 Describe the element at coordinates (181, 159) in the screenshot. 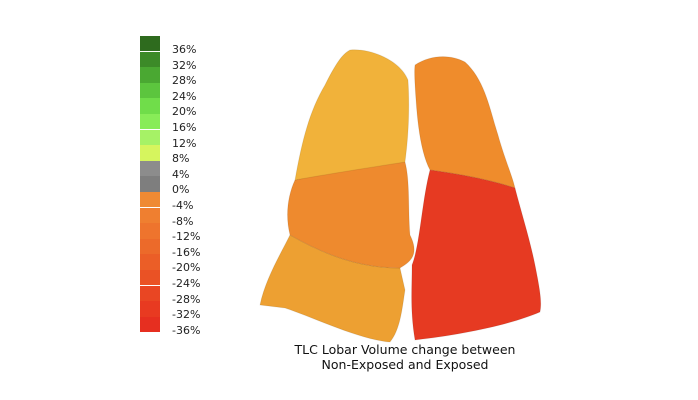

I see `legend-label: 8%` at that location.